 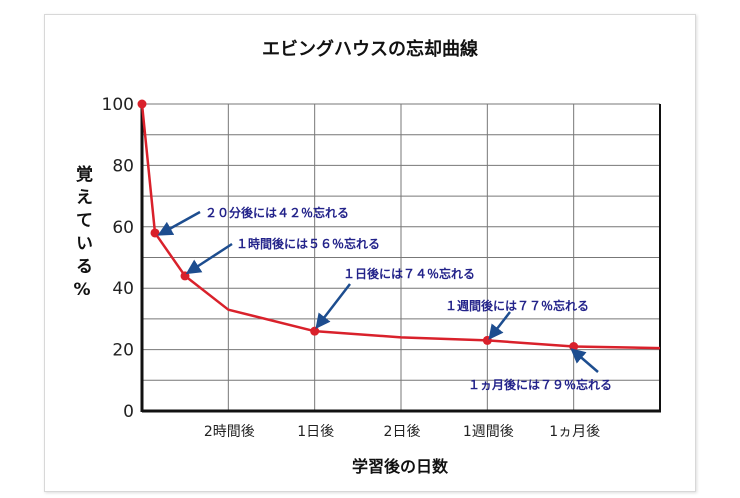 I want to click on annotation-1month: １ヵ月後には７９％忘れる, so click(x=540, y=384).